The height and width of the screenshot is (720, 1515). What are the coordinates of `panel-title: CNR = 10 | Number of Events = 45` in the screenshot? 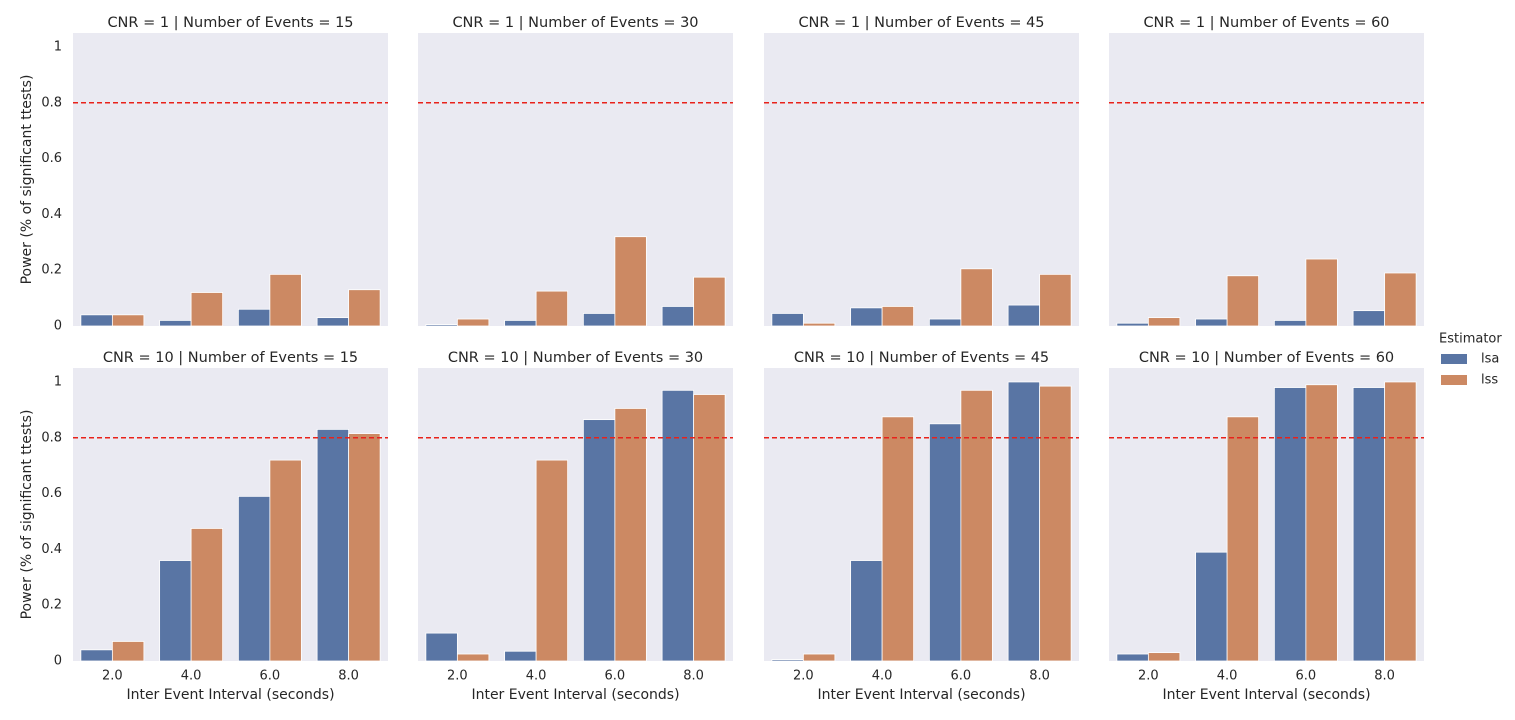 It's located at (921, 358).